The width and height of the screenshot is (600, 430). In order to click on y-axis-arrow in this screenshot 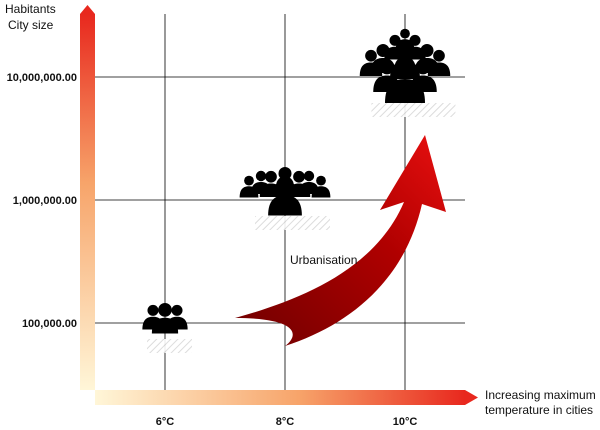, I will do `click(87, 197)`.